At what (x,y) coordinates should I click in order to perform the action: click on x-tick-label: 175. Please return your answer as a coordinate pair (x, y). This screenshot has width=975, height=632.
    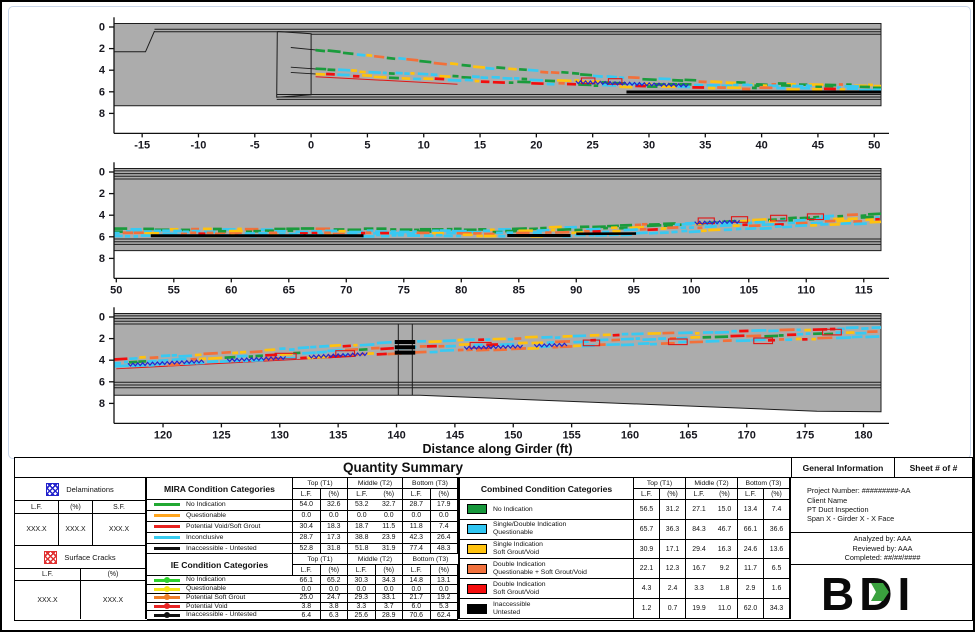
    Looking at the image, I should click on (805, 435).